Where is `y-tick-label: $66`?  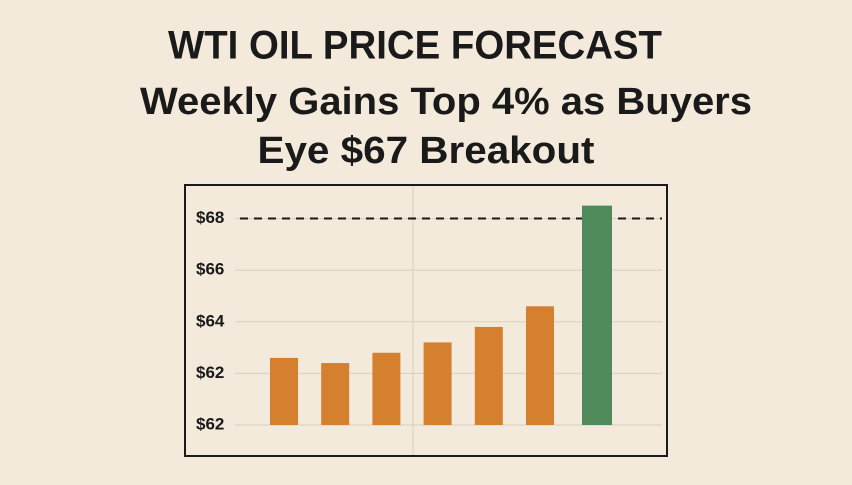 y-tick-label: $66 is located at coordinates (210, 269).